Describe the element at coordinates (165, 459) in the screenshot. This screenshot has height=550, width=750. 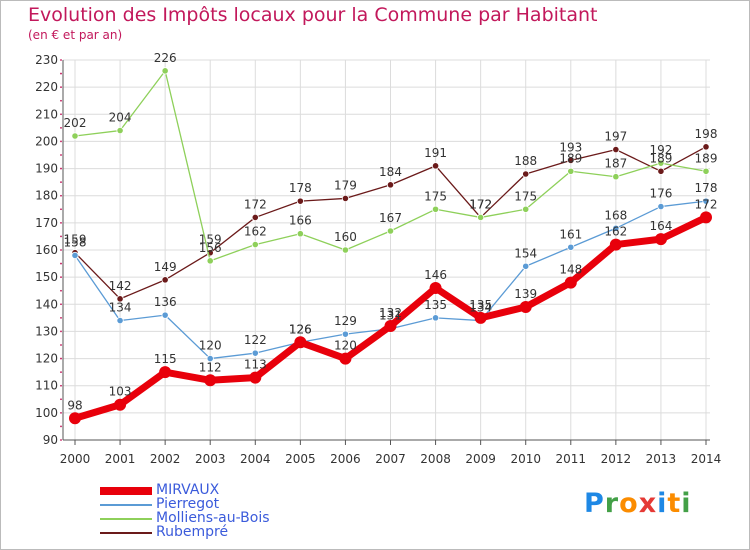
I see `x-tick-label: 2002` at that location.